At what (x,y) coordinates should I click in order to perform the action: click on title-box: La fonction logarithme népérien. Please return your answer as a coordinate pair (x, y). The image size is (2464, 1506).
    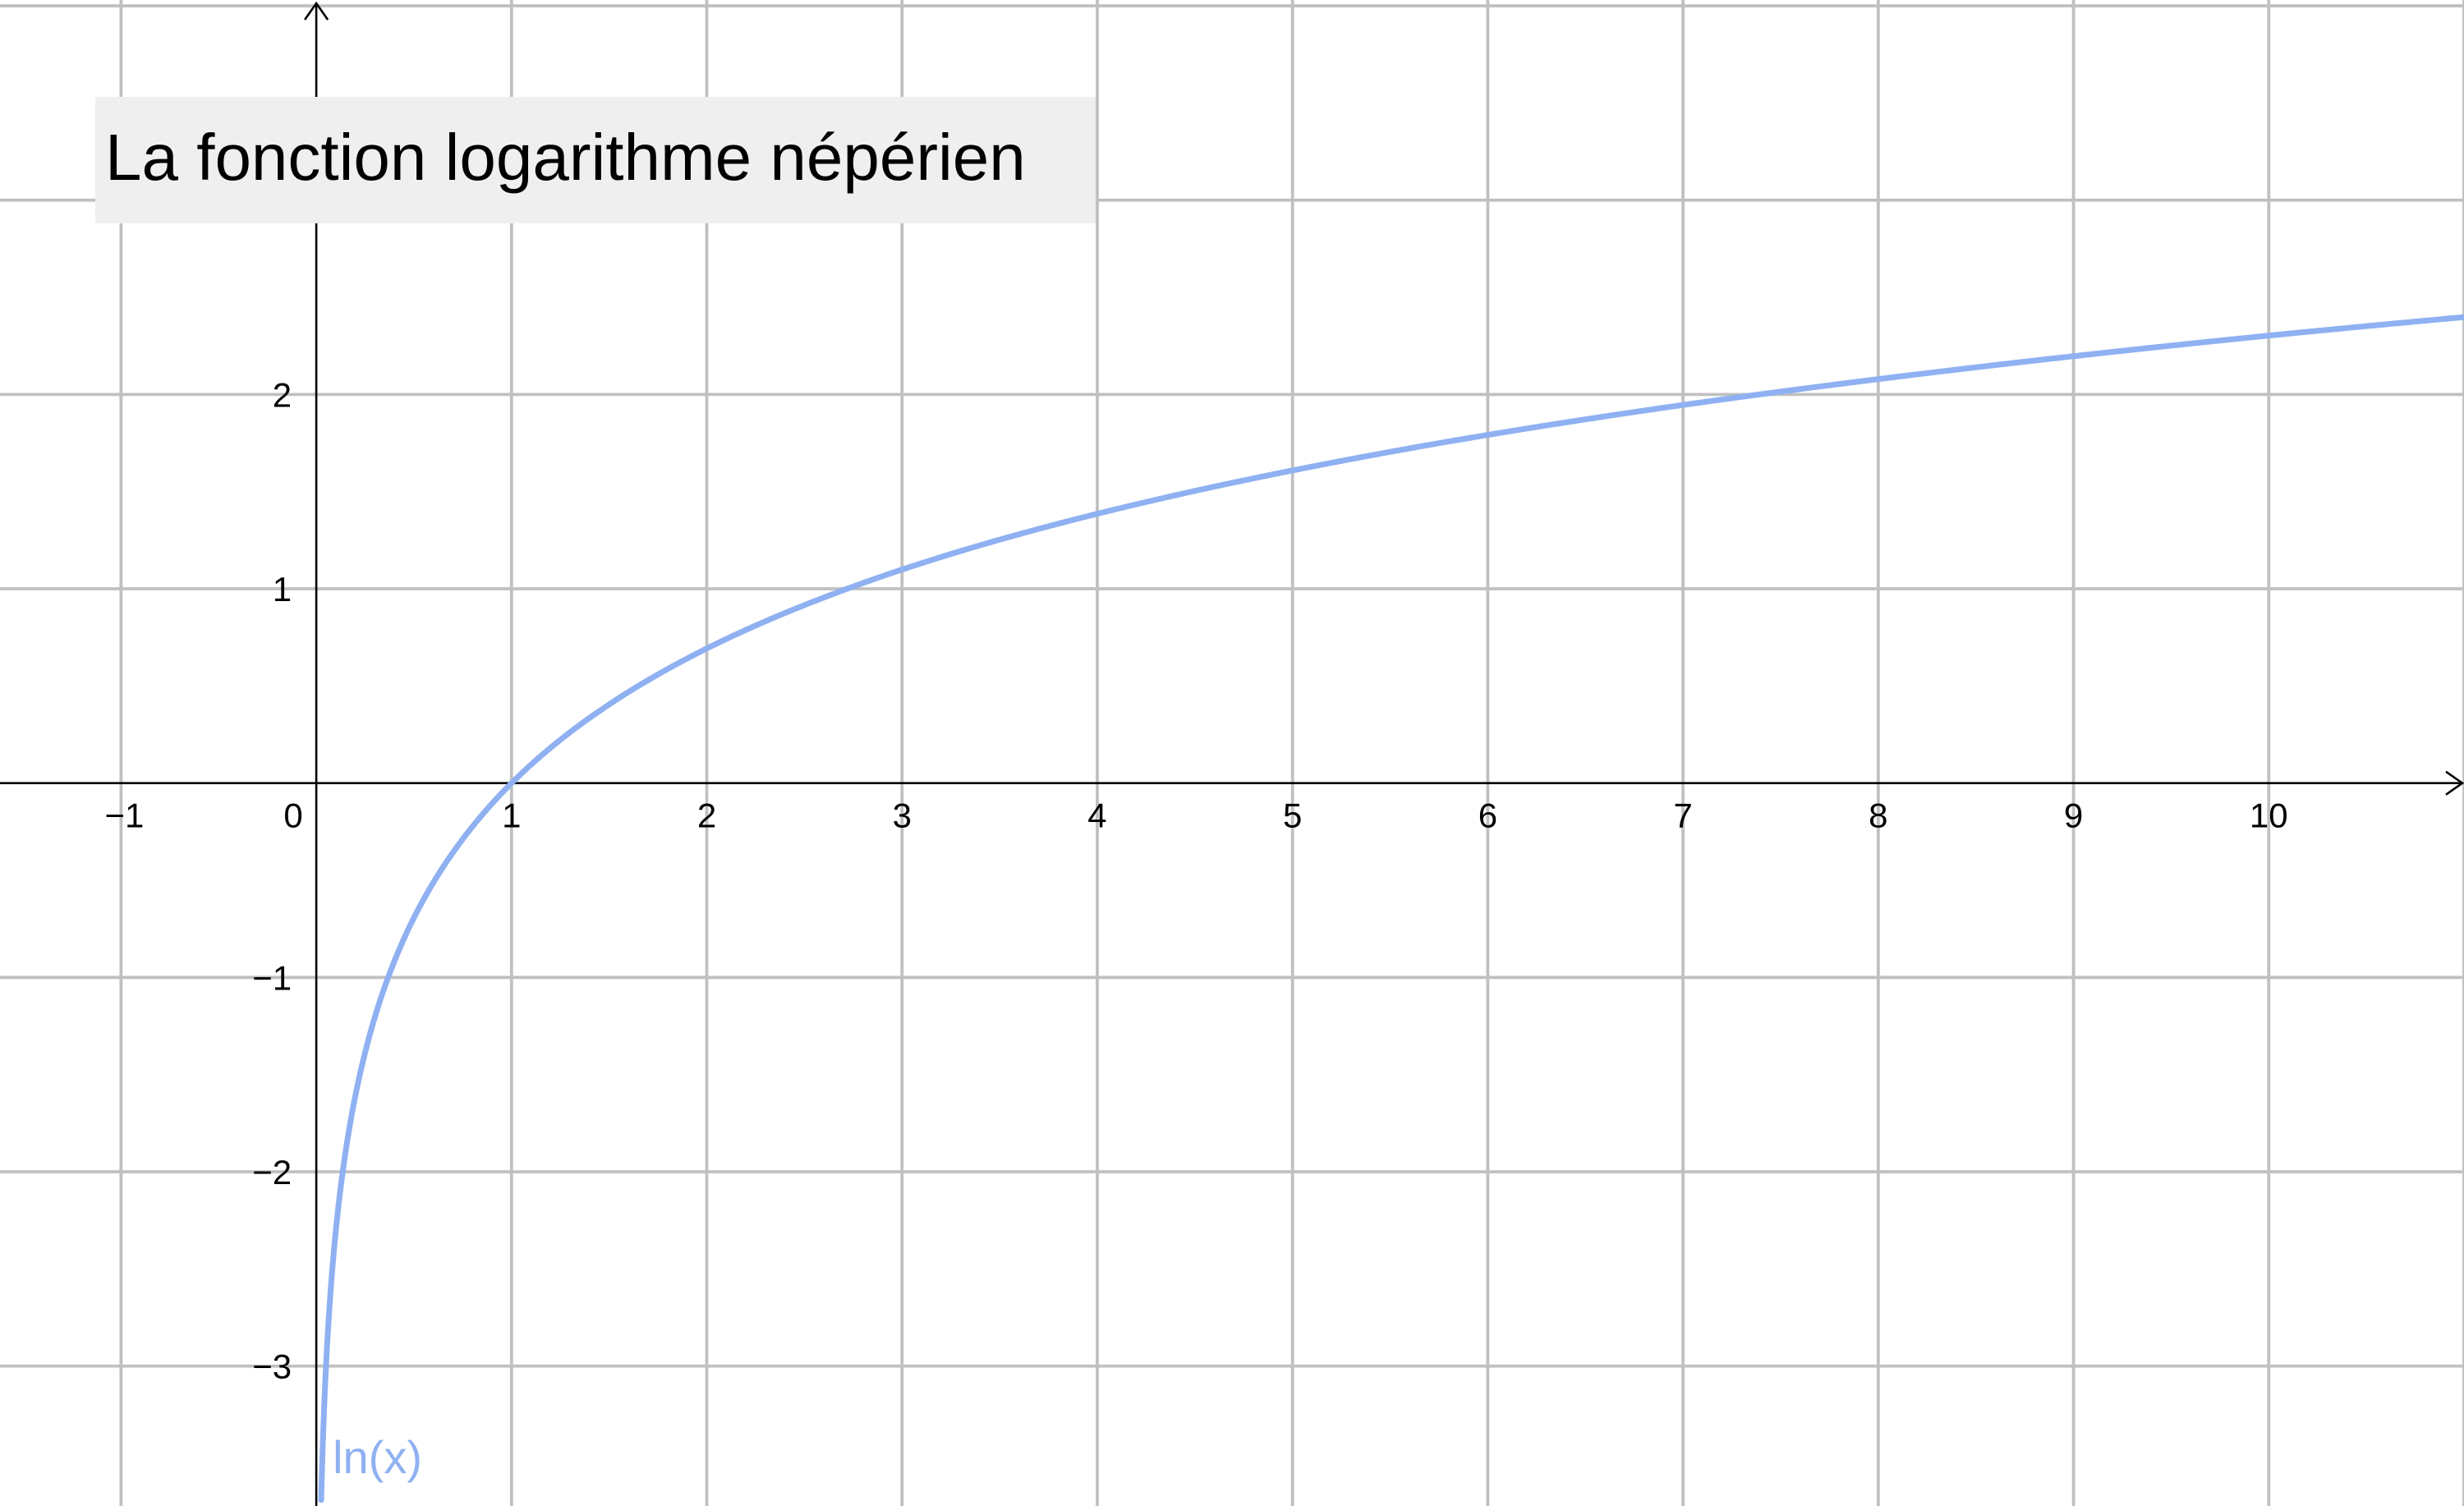
    Looking at the image, I should click on (595, 160).